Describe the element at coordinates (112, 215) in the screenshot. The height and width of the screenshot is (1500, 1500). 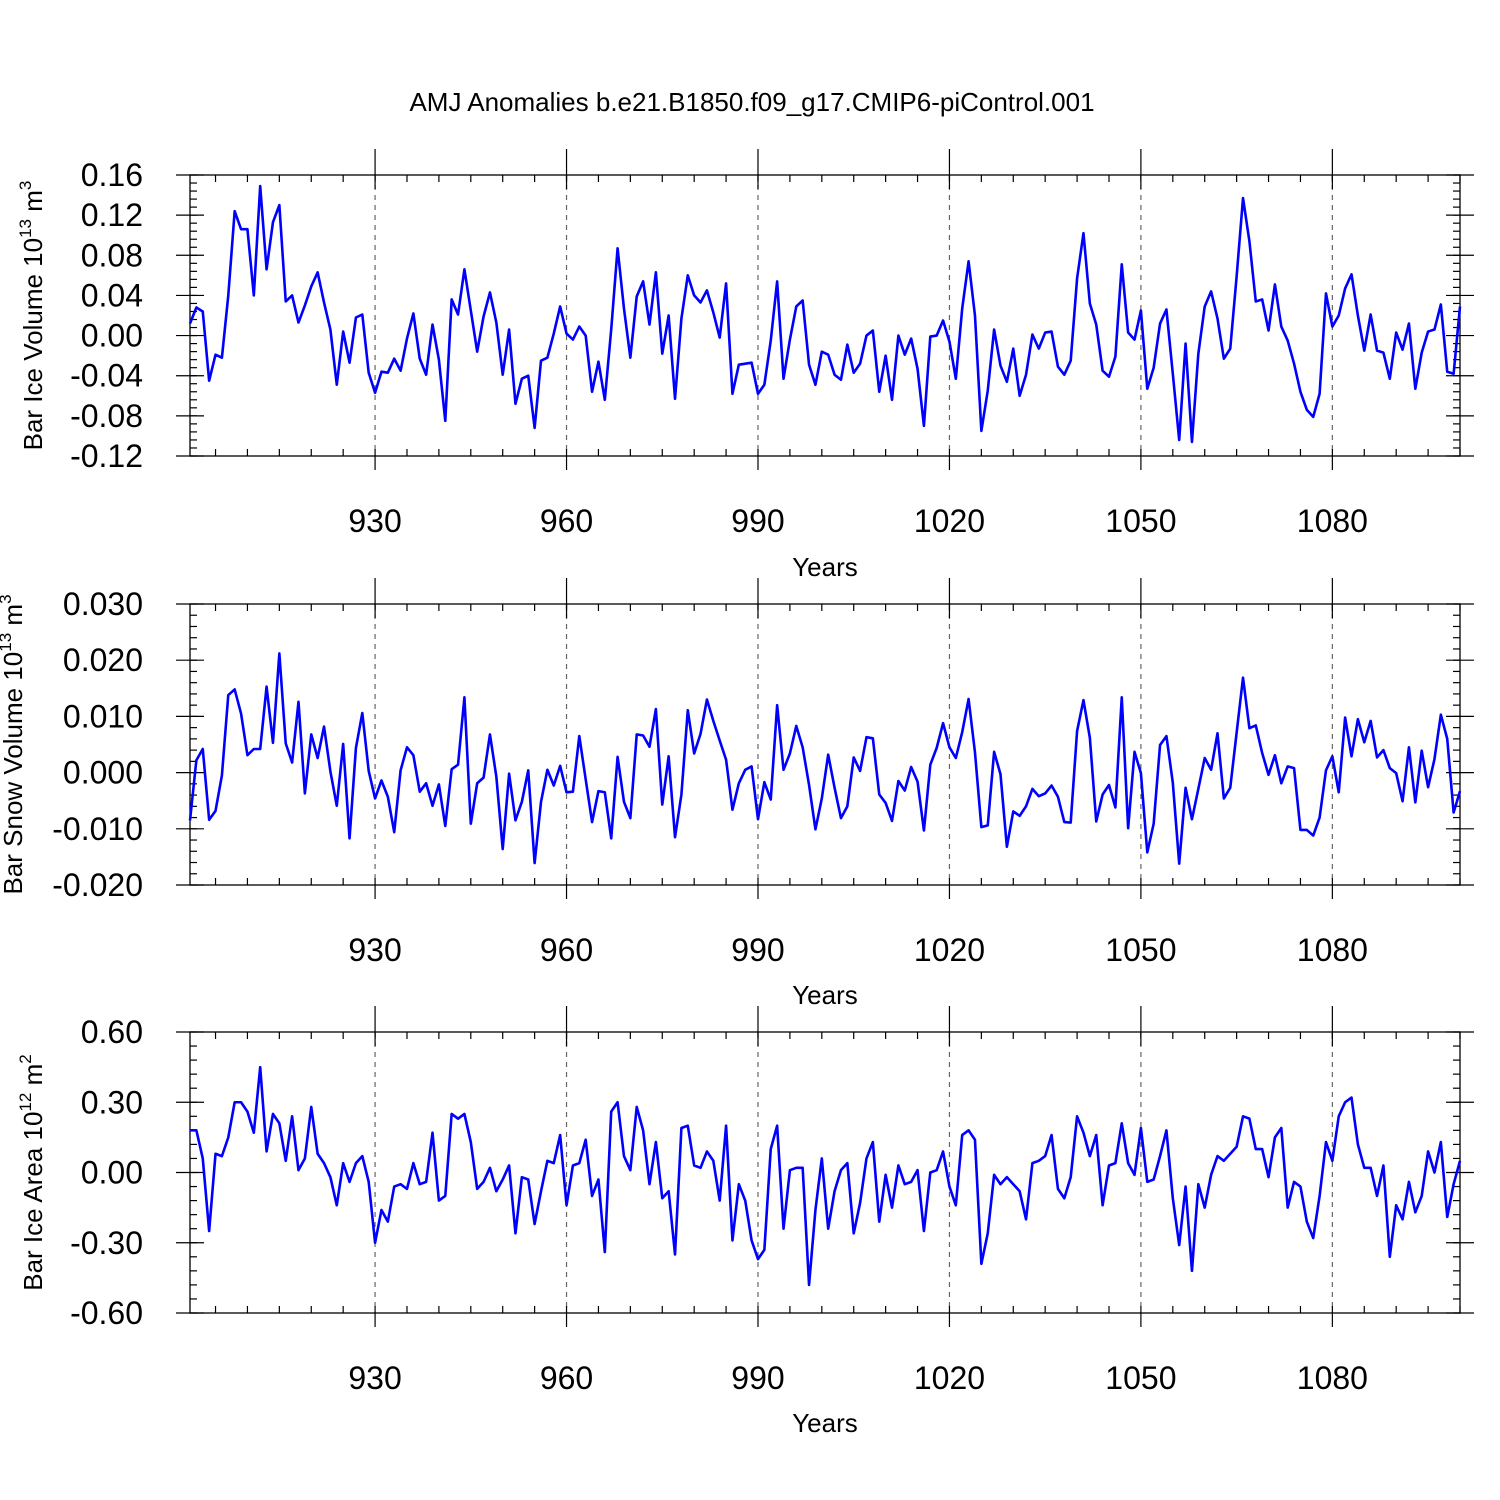
I see `y-tick-label: 0.12` at that location.